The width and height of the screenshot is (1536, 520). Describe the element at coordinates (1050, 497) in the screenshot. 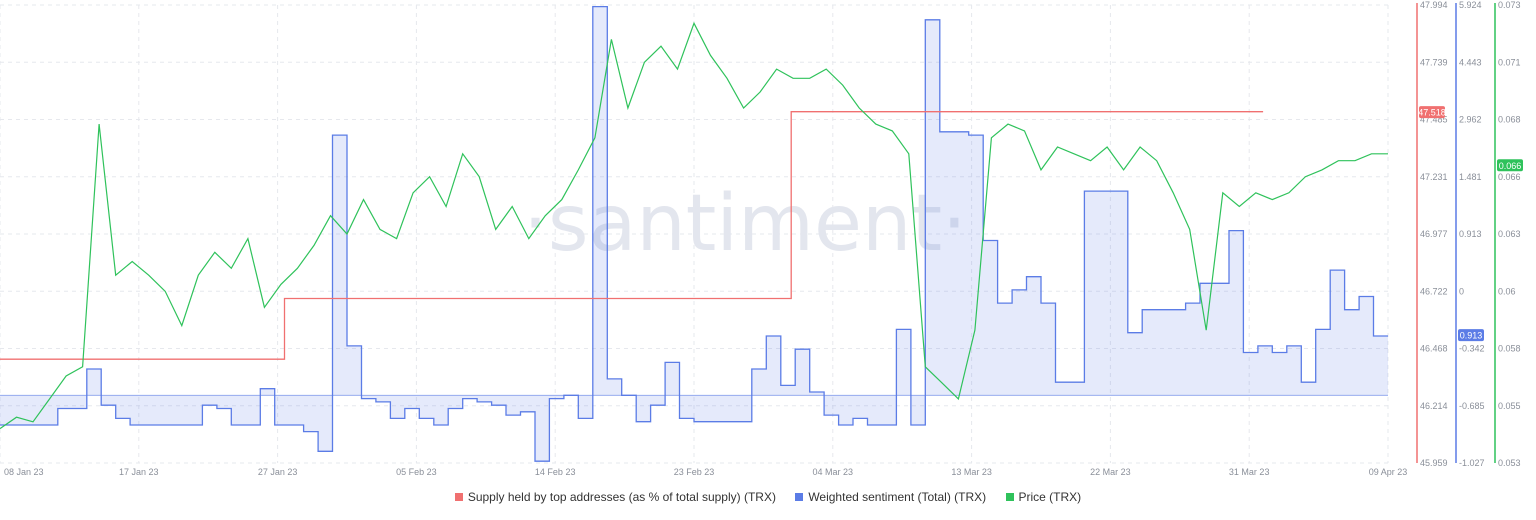

I see `legend-label-price: Price (TRX)` at that location.